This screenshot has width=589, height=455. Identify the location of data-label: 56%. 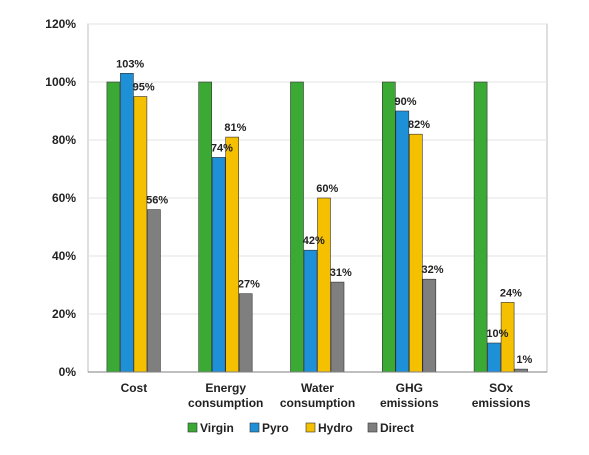
(157, 201).